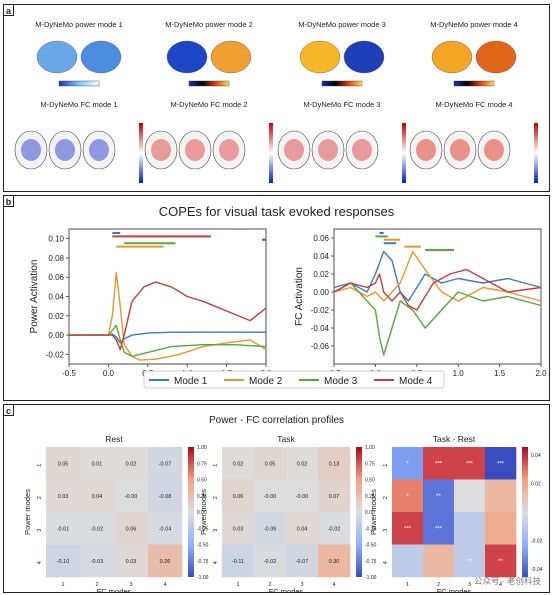  What do you see at coordinates (537, 542) in the screenshot?
I see `colorbar-tick-label: -0.02` at bounding box center [537, 542].